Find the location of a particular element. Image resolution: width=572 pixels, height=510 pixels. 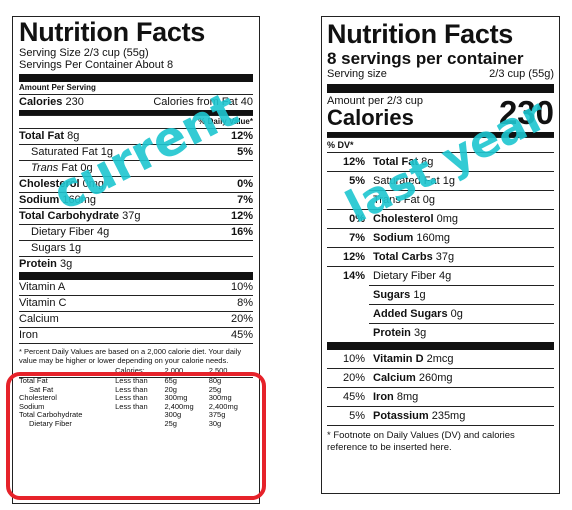

nutrient-name: Added Sugars is located at coordinates (410, 314).